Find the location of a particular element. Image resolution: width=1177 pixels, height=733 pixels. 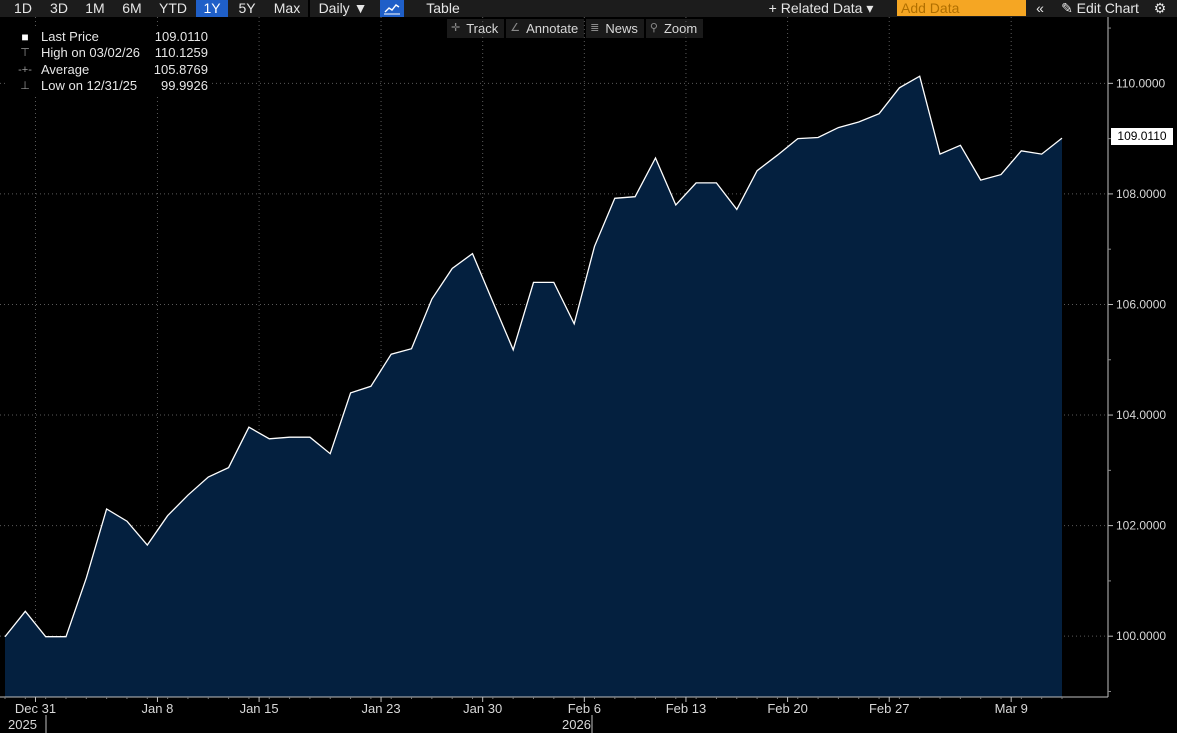

range-1y-button: 1Y is located at coordinates (212, 8).